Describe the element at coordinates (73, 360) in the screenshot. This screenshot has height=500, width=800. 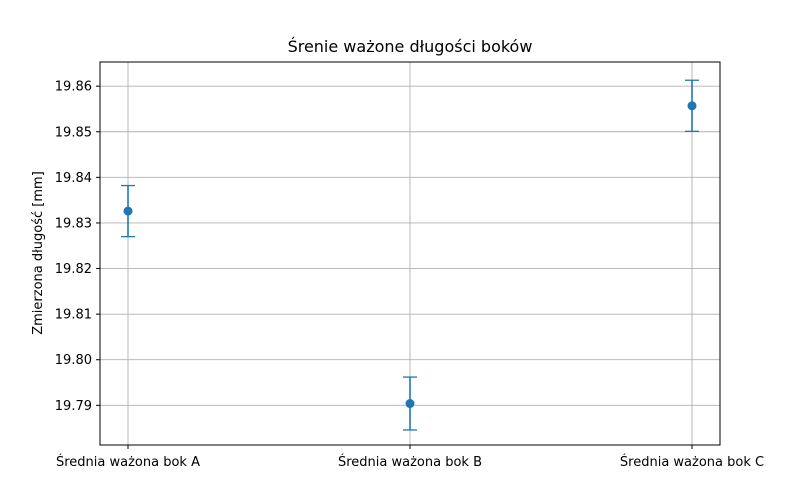
I see `y-tick-label: 19.80` at that location.